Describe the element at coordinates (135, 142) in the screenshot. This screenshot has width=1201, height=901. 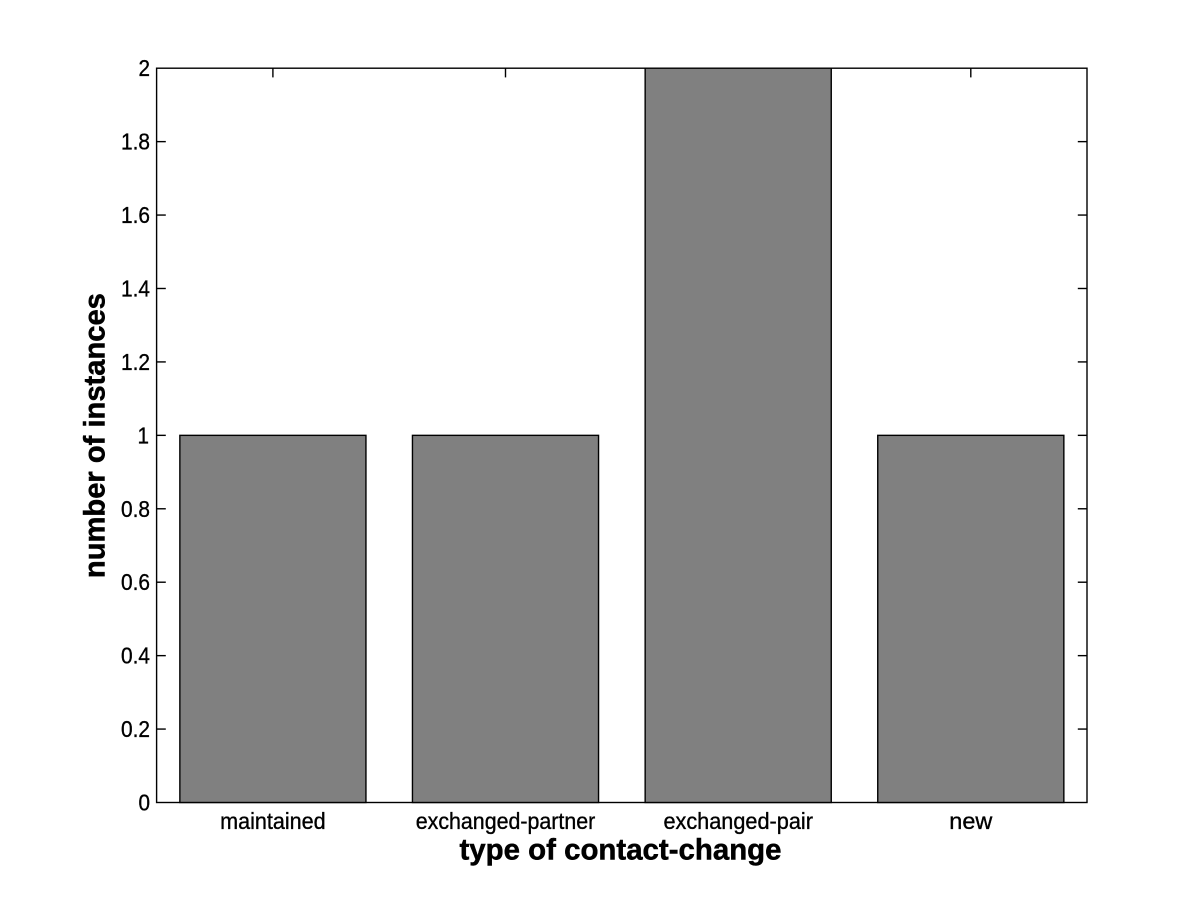
I see `svg-text: 1.8` at that location.